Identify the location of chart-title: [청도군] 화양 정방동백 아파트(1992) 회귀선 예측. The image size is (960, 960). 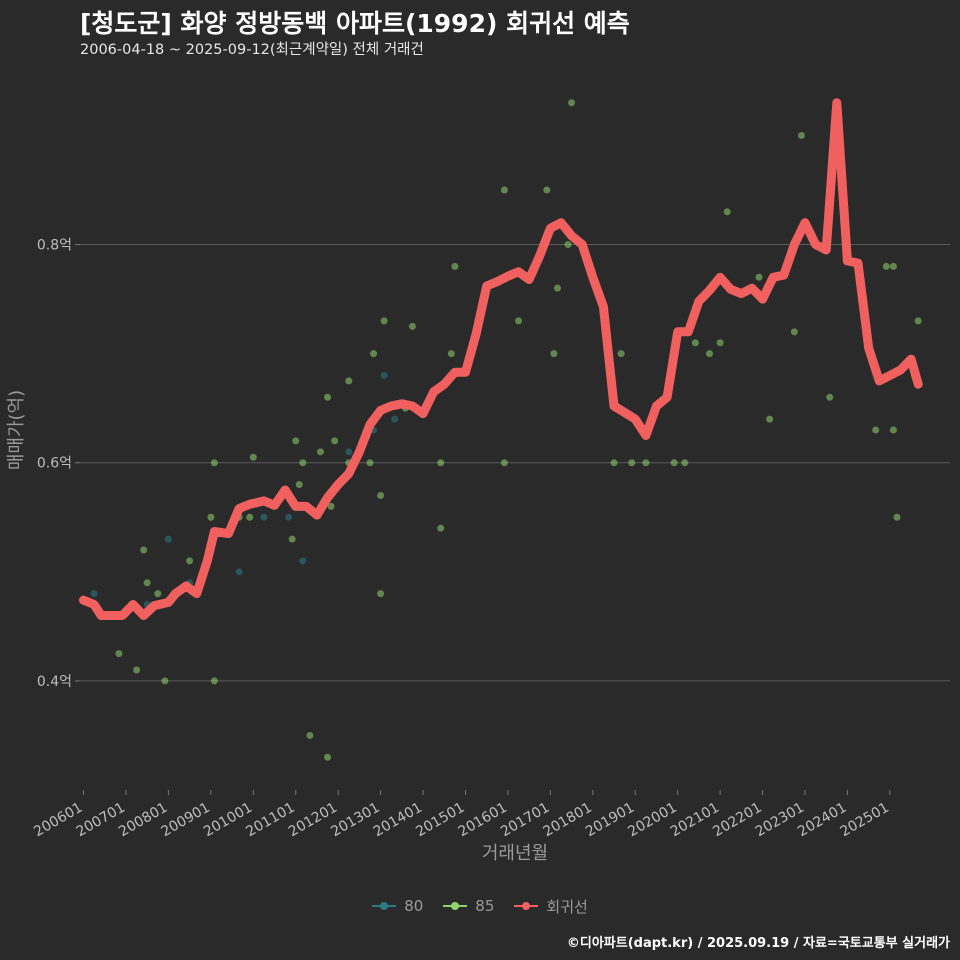
(355, 23).